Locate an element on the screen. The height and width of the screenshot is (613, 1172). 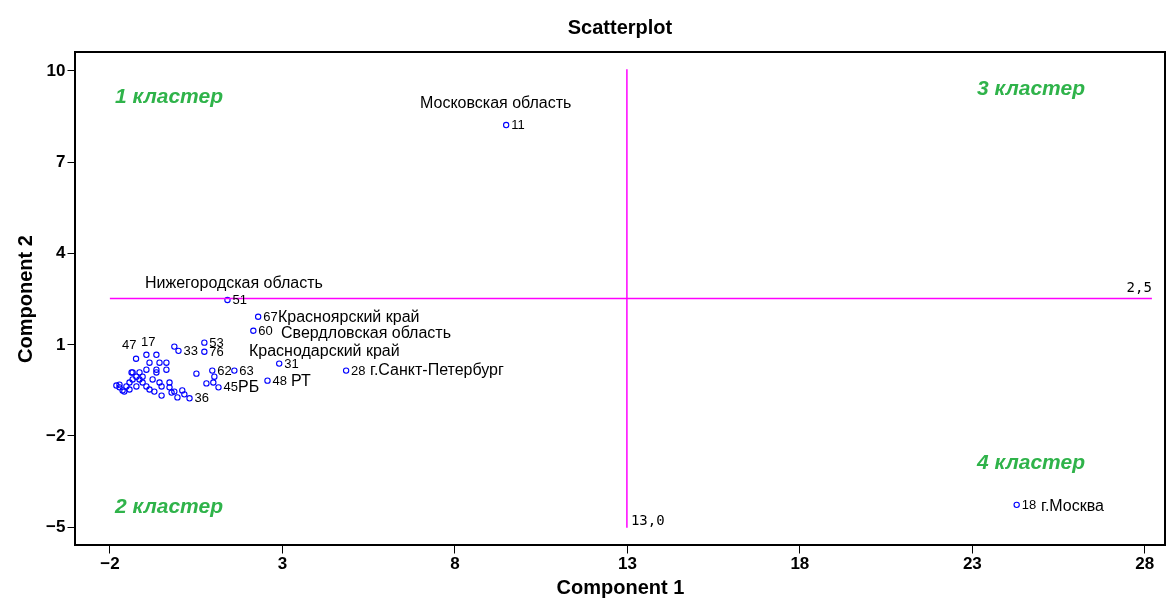
annotation: 63 is located at coordinates (246, 370).